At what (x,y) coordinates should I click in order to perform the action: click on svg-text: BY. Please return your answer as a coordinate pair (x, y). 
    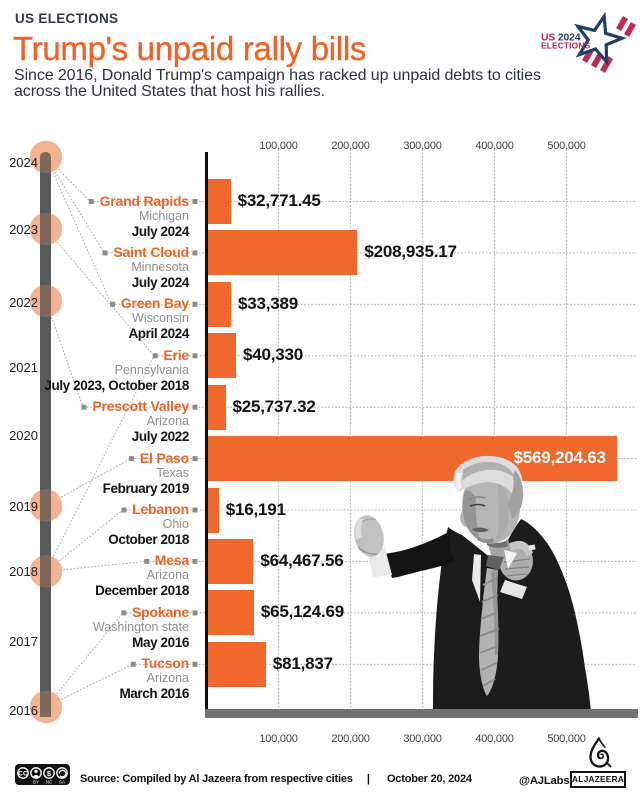
    Looking at the image, I should click on (36, 782).